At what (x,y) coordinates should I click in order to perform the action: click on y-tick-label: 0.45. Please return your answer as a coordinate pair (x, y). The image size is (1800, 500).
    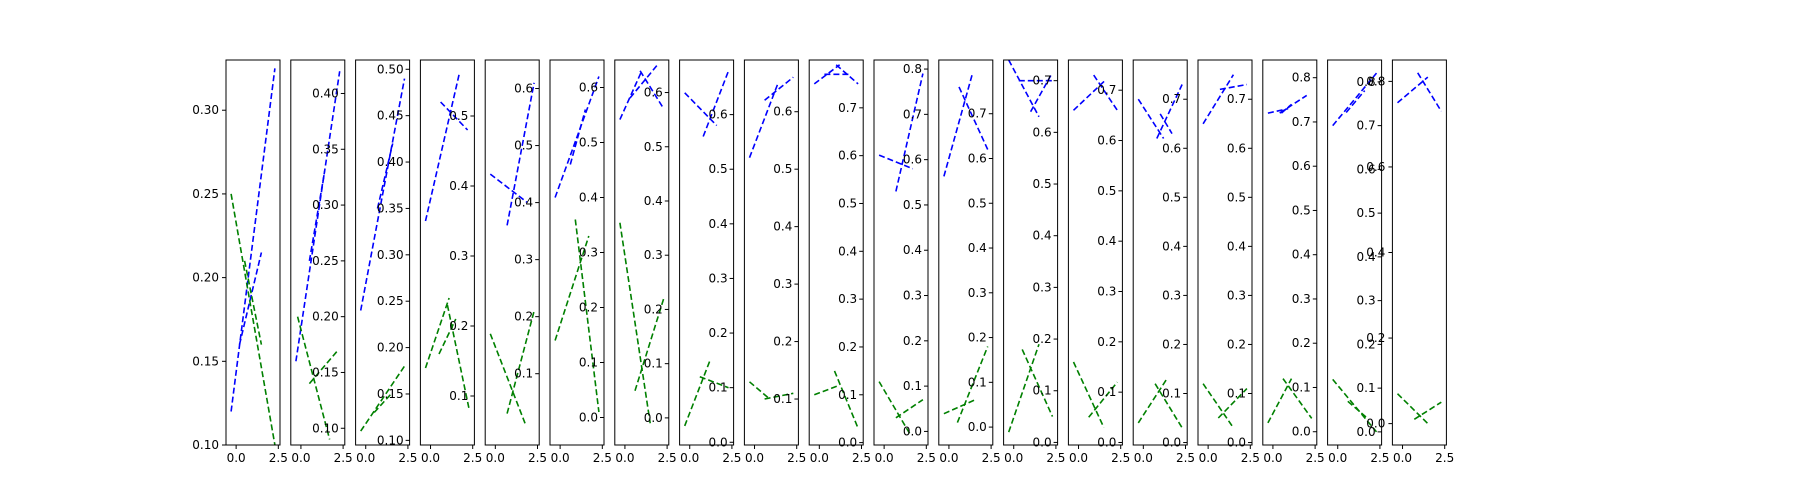
    Looking at the image, I should click on (390, 116).